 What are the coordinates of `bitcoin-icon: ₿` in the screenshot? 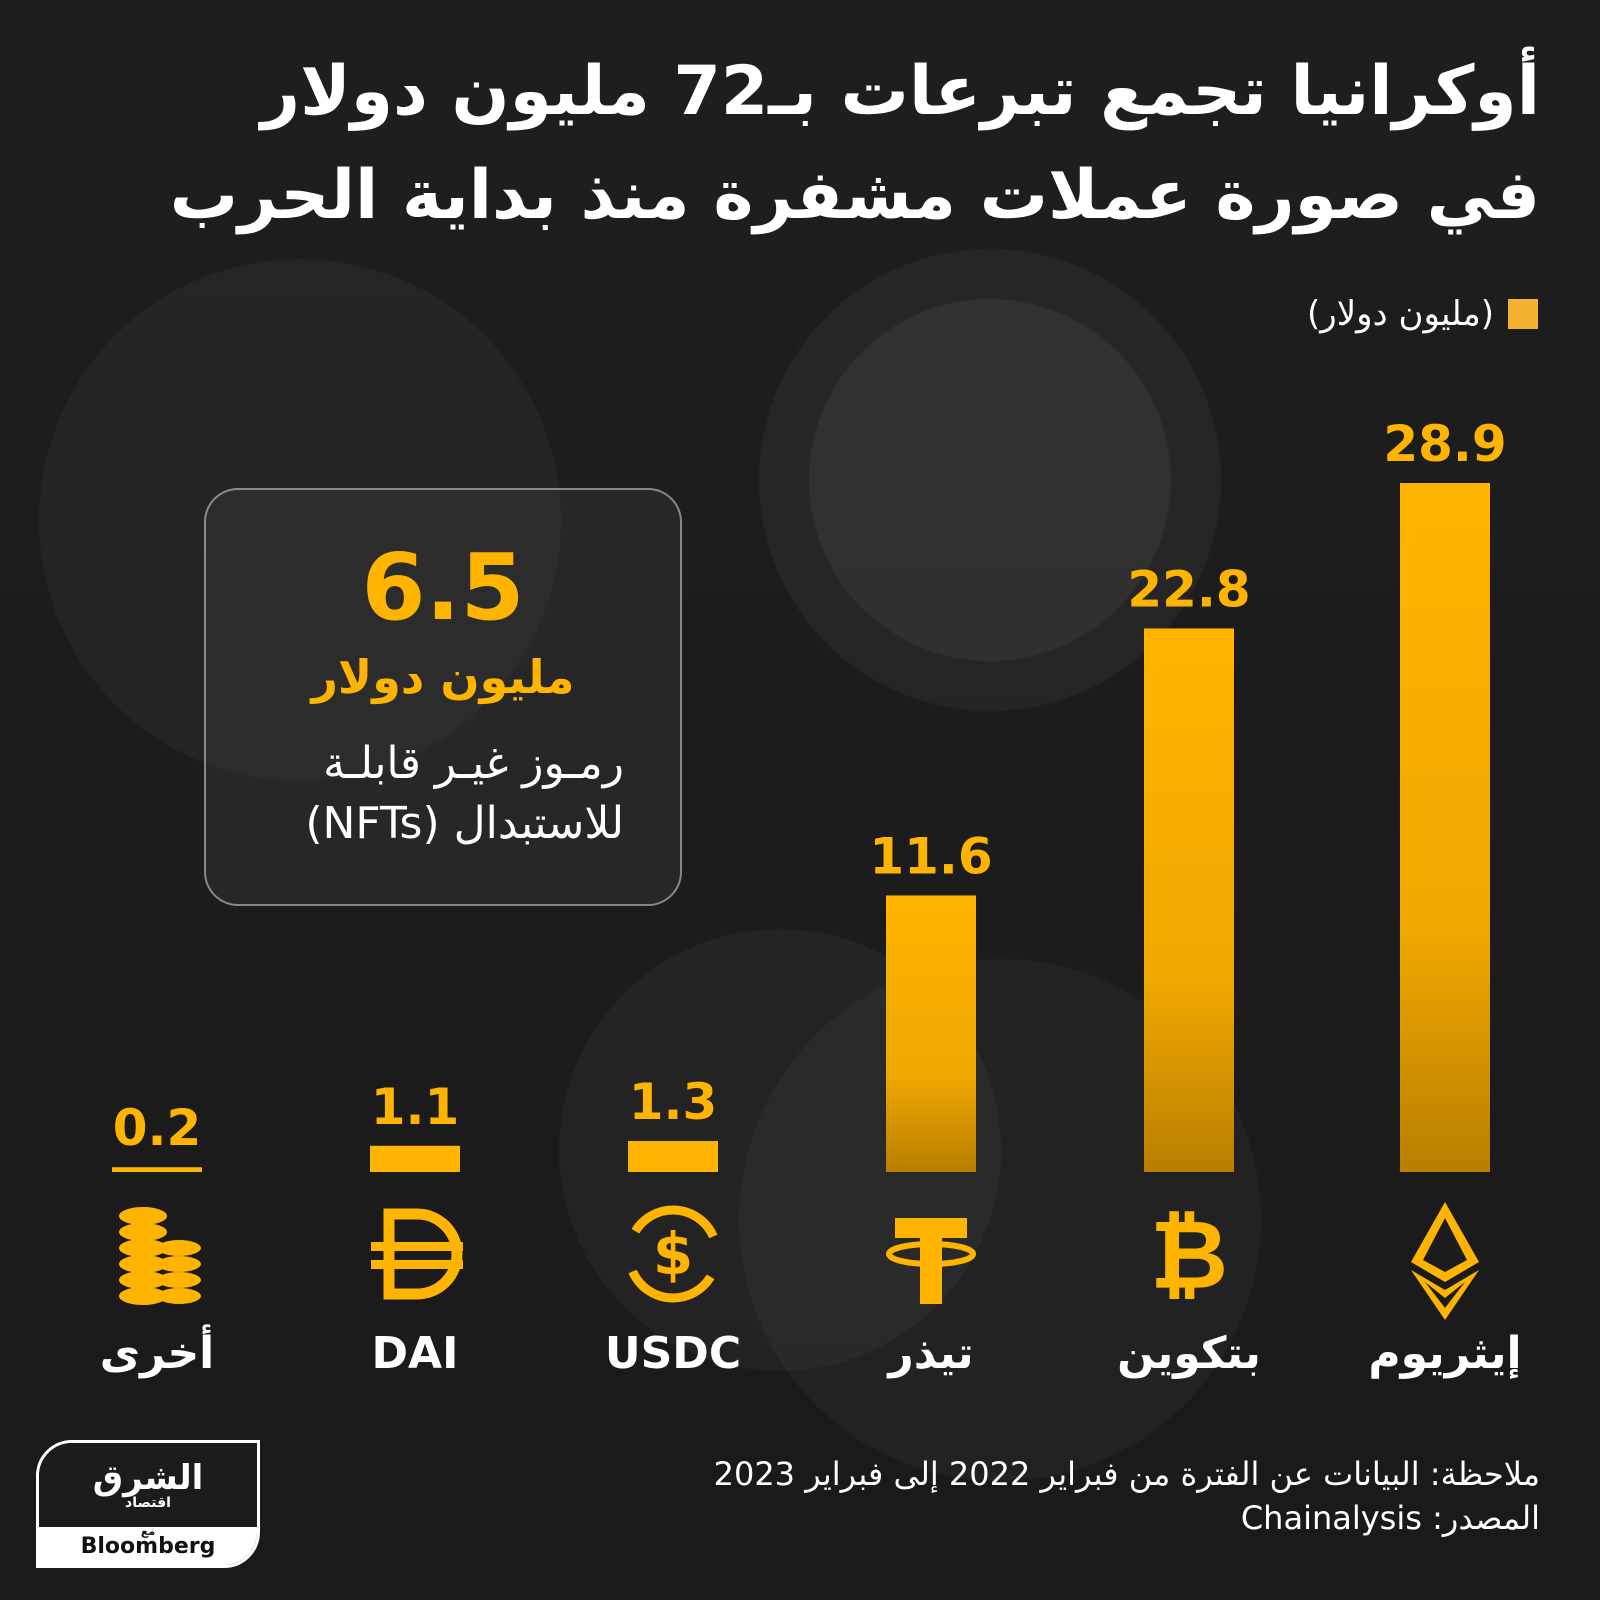 It's located at (1189, 1255).